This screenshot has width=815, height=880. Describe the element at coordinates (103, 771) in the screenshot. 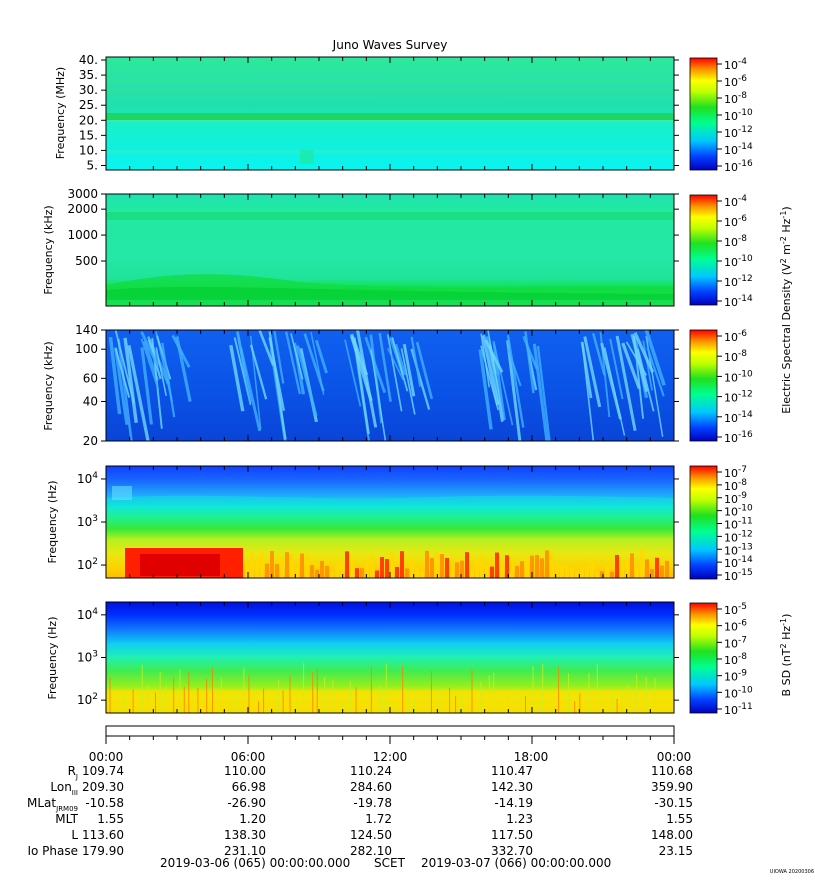

I see `ephemeris-value: 109.74` at that location.